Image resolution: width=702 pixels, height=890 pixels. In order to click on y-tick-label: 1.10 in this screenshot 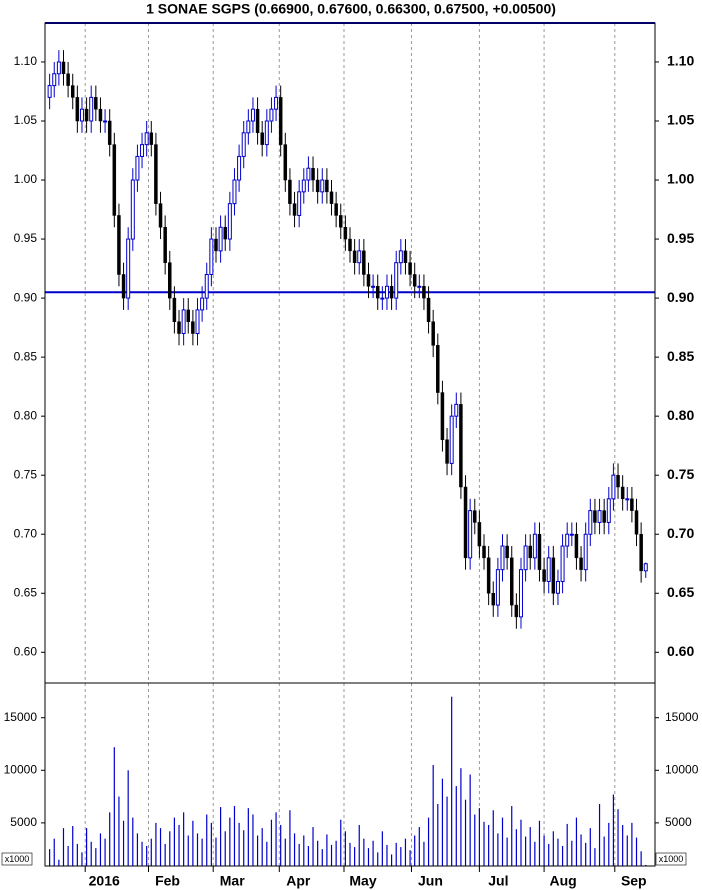, I will do `click(26, 61)`.